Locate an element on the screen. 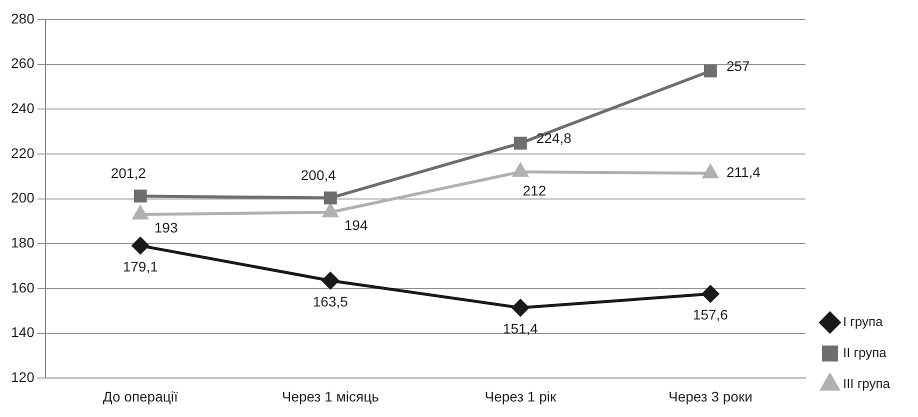  data-label: 163,5 is located at coordinates (330, 302).